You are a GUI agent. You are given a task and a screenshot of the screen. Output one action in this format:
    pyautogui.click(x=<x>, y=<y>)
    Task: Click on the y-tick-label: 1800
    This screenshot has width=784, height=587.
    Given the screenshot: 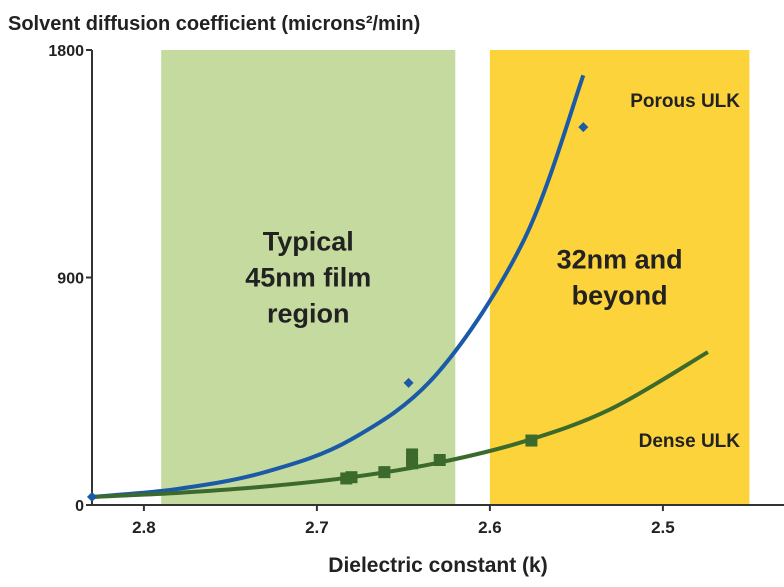 What is the action you would take?
    pyautogui.click(x=66, y=51)
    